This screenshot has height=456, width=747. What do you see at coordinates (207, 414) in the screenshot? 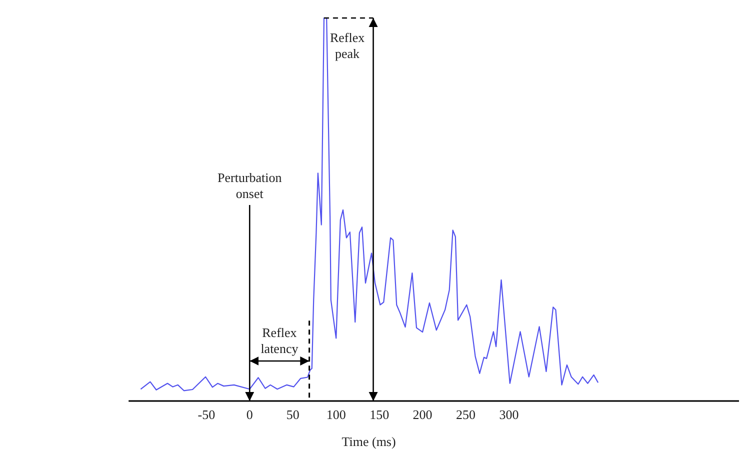
I see `x-tick-label: -50` at bounding box center [207, 414].